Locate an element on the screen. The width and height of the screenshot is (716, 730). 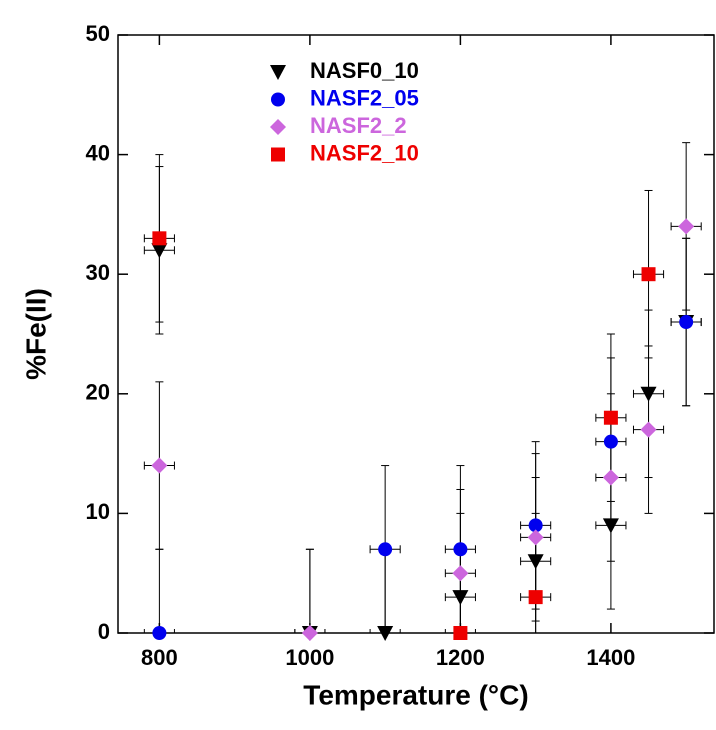
y-tick-label: 40 is located at coordinates (98, 152).